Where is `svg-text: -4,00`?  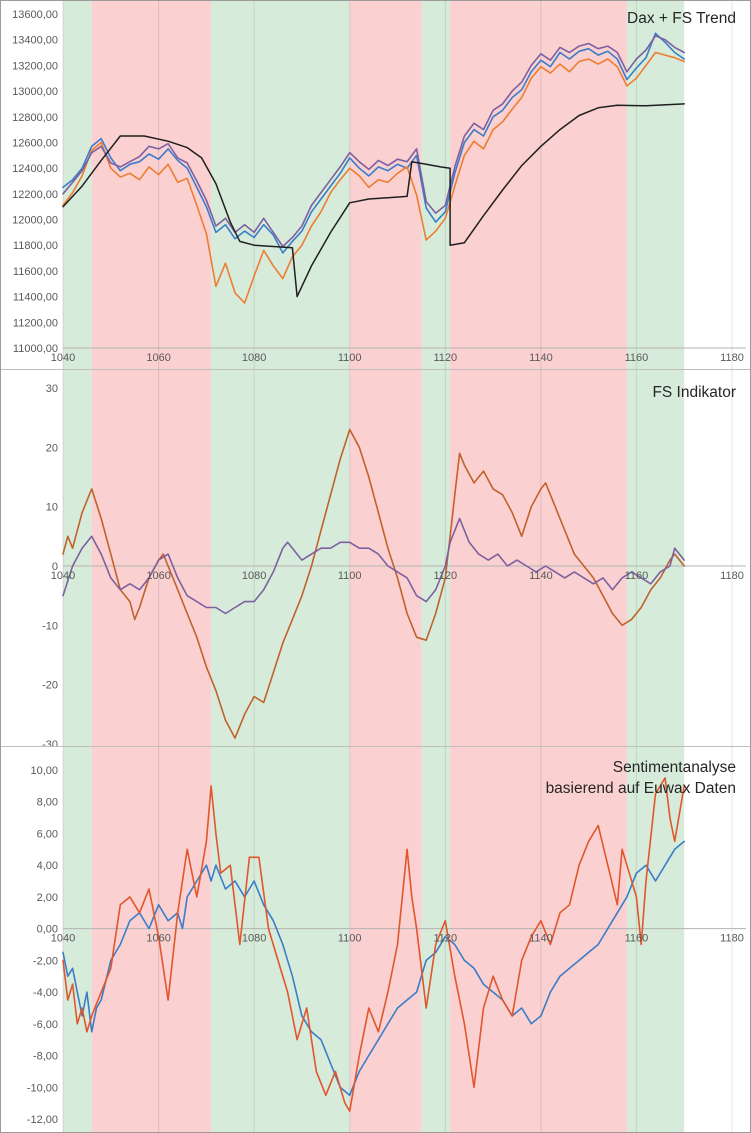 svg-text: -4,00 is located at coordinates (45, 993).